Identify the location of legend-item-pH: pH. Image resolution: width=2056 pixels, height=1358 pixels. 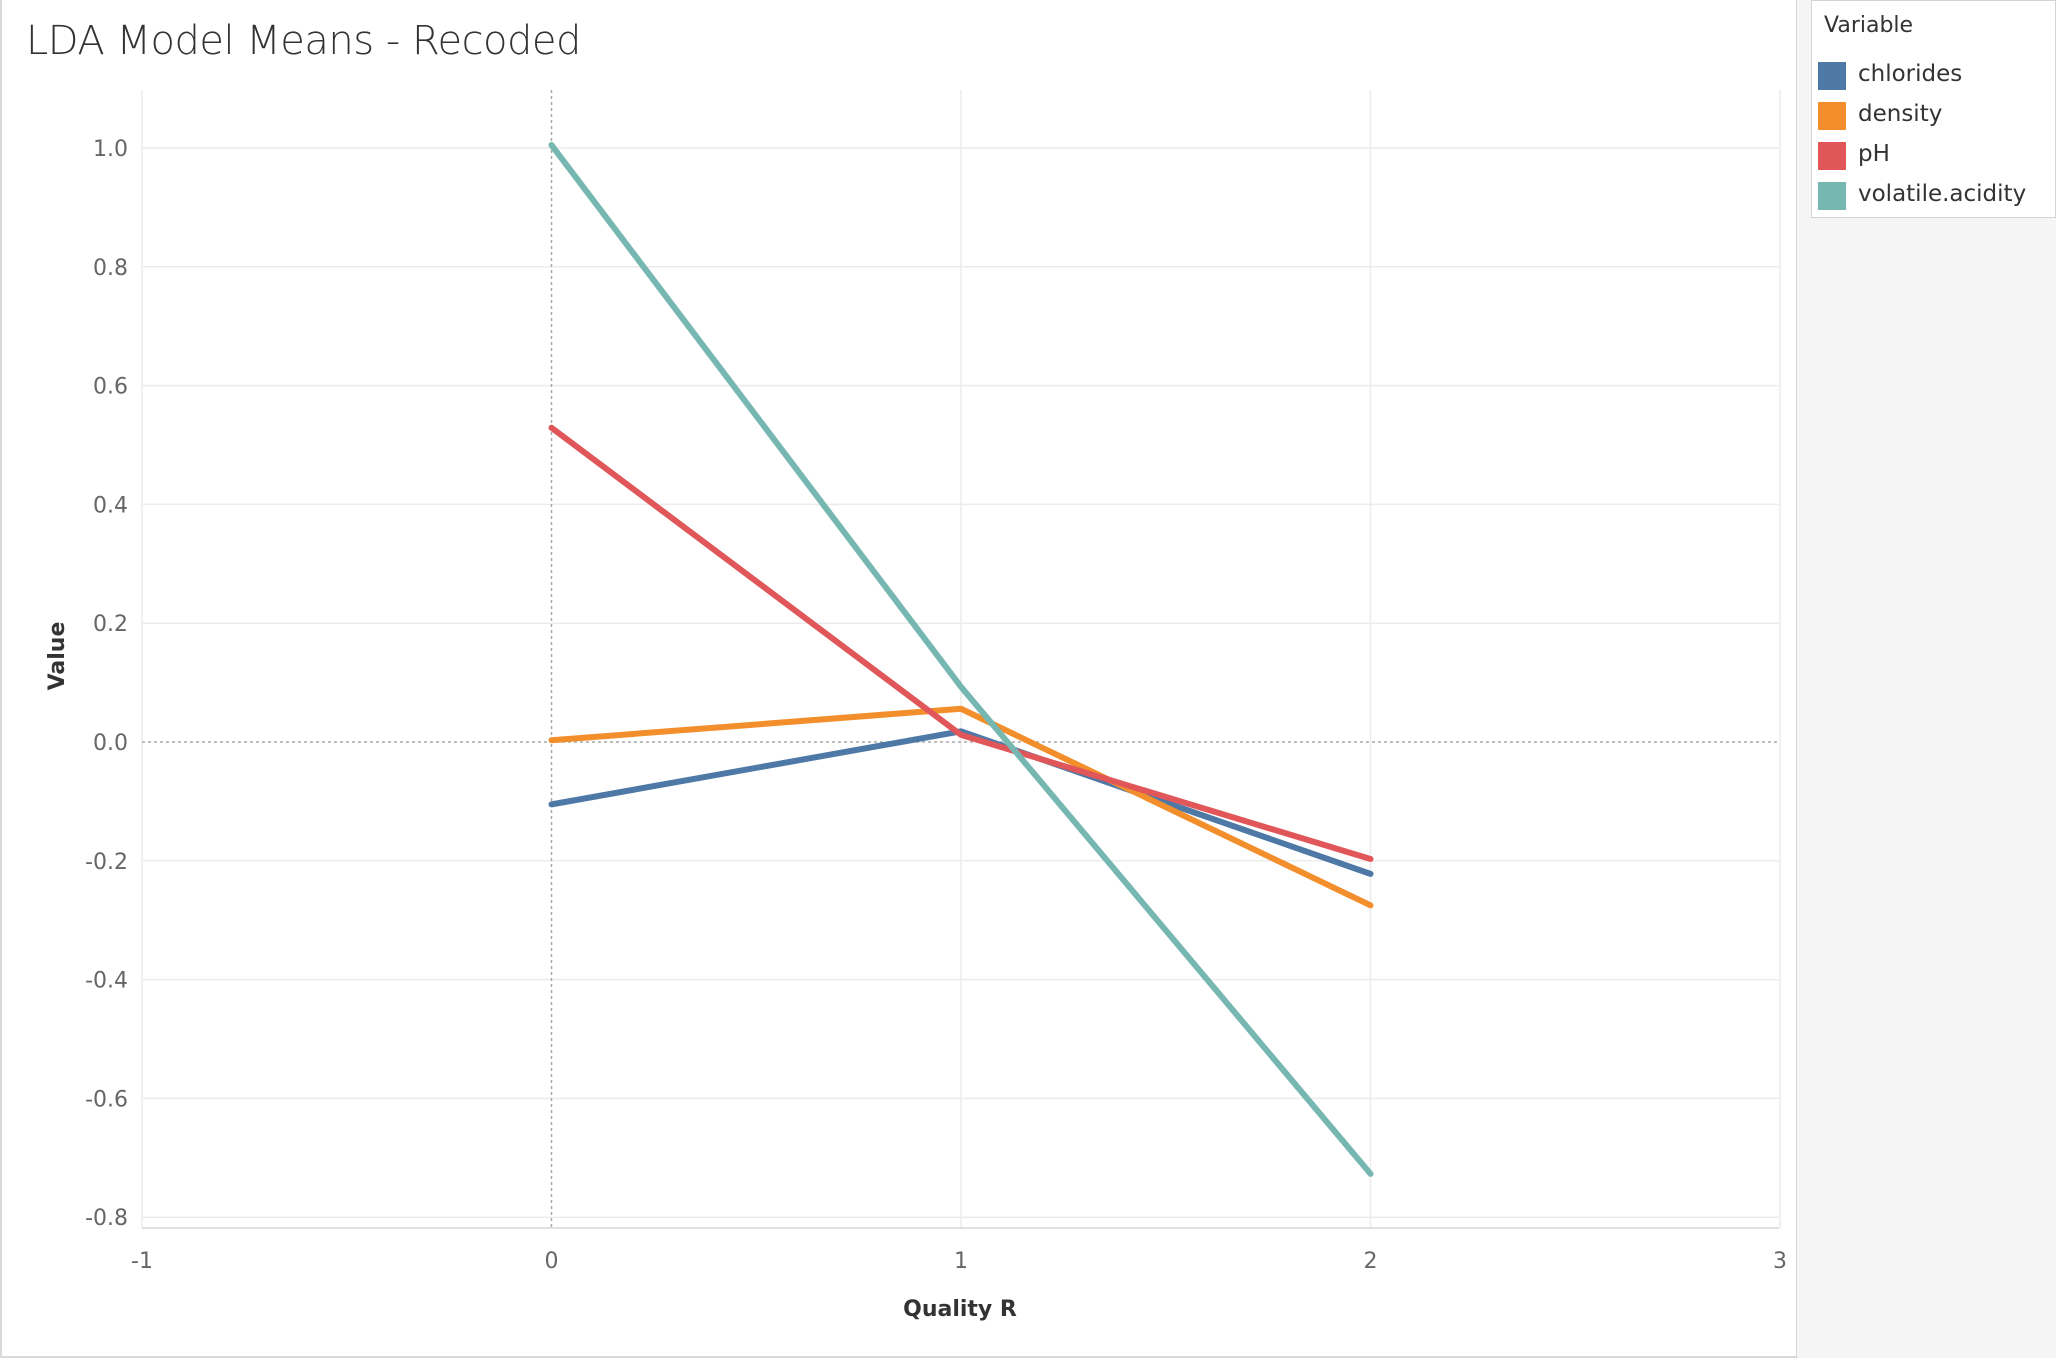
(1936, 155).